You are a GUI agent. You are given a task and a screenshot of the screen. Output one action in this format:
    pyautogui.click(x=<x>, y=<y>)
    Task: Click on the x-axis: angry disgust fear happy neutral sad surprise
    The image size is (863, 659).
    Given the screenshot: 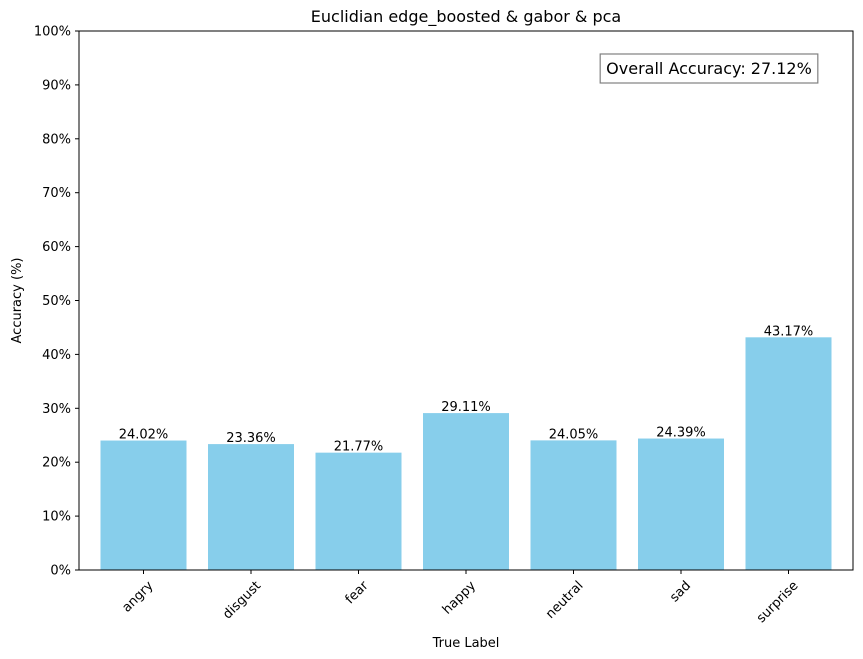 What is the action you would take?
    pyautogui.click(x=460, y=598)
    